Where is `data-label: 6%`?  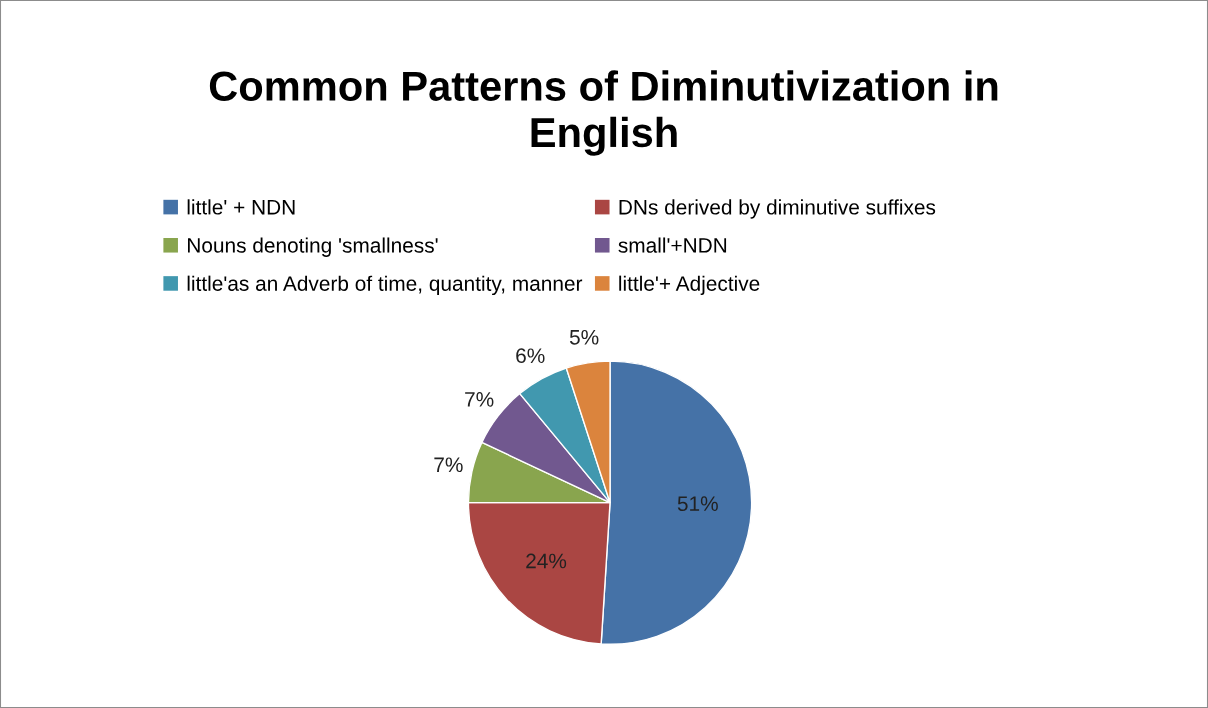 data-label: 6% is located at coordinates (530, 356).